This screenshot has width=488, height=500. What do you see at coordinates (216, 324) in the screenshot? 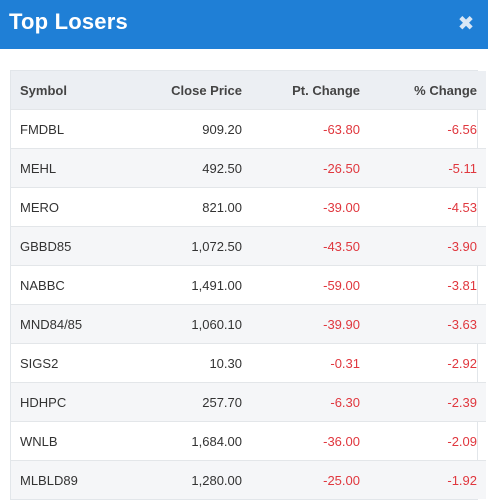
I see `close-price-cell: 1,060.10` at bounding box center [216, 324].